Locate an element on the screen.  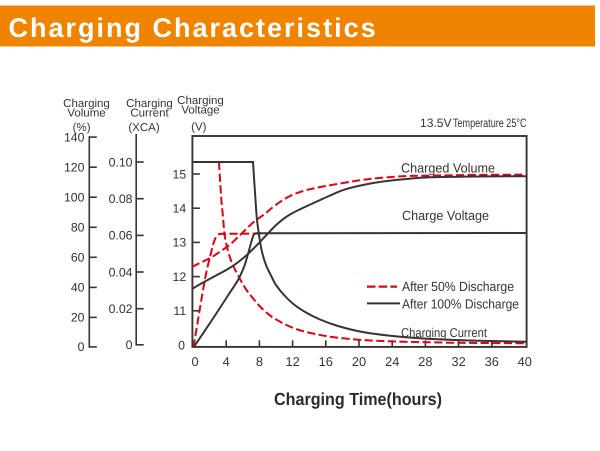
svg-text: After 100% Discharge is located at coordinates (460, 303).